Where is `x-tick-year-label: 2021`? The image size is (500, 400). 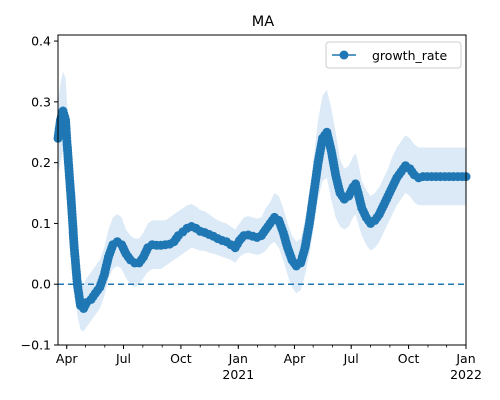 x-tick-year-label: 2021 is located at coordinates (238, 374).